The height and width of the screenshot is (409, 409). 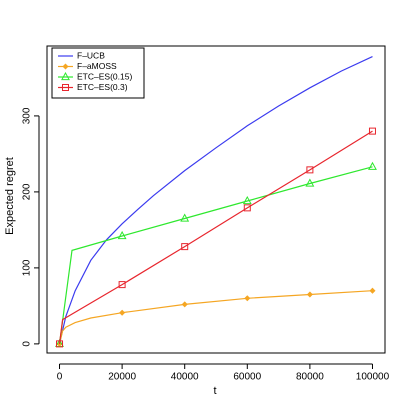 I want to click on y-tick-label: 0, so click(x=27, y=344).